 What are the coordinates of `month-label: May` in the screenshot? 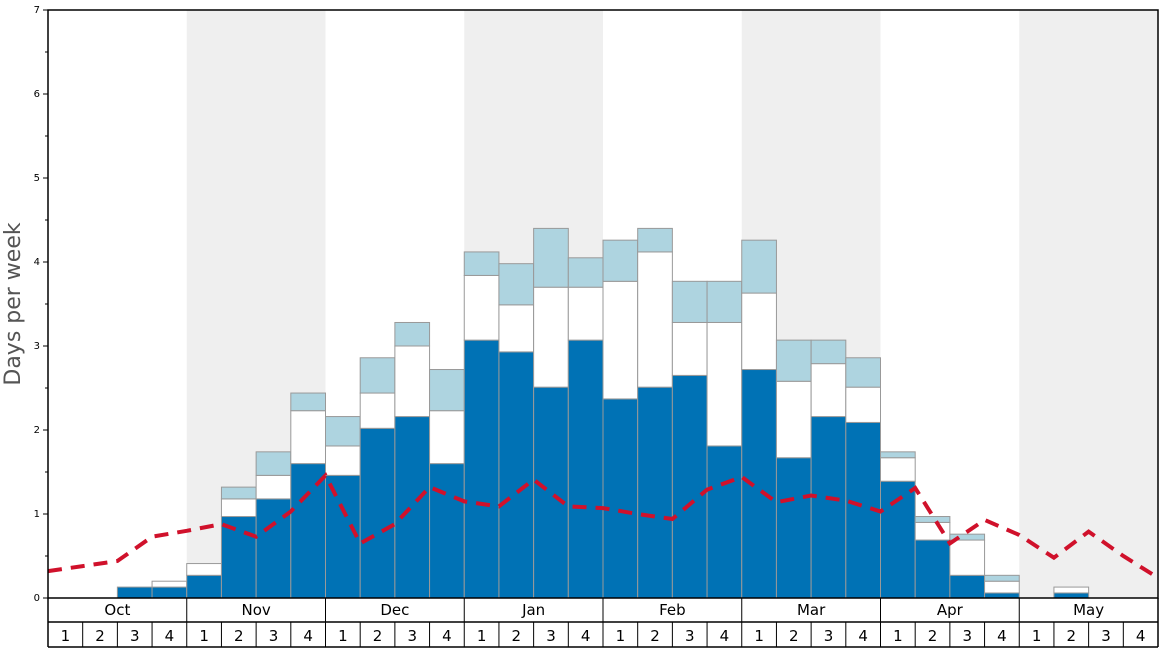 It's located at (1088, 610).